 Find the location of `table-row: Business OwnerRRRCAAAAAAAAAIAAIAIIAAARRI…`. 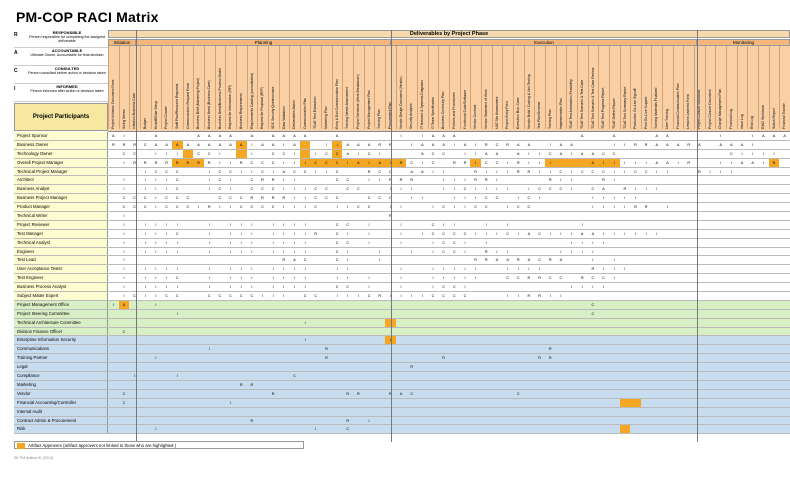

table-row: Business OwnerRRRCAAAAAAAAAIAAIAIIAAARRI… is located at coordinates (402, 145).